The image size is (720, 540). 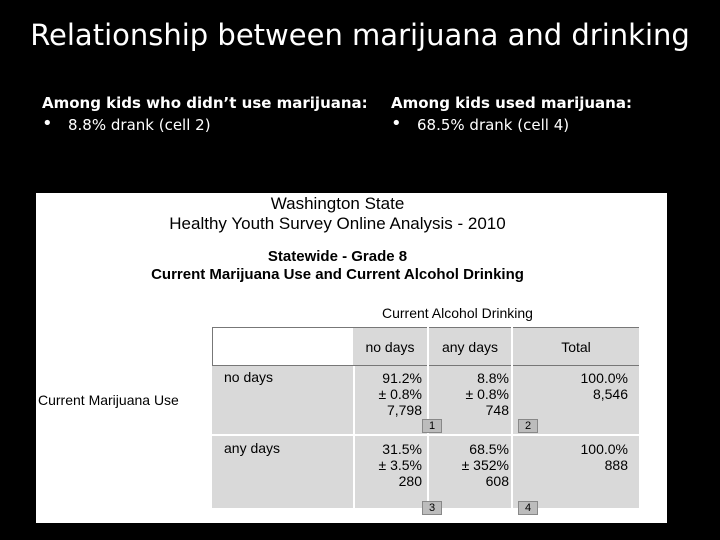 I want to click on row-label-any-days: any days, so click(x=252, y=448).